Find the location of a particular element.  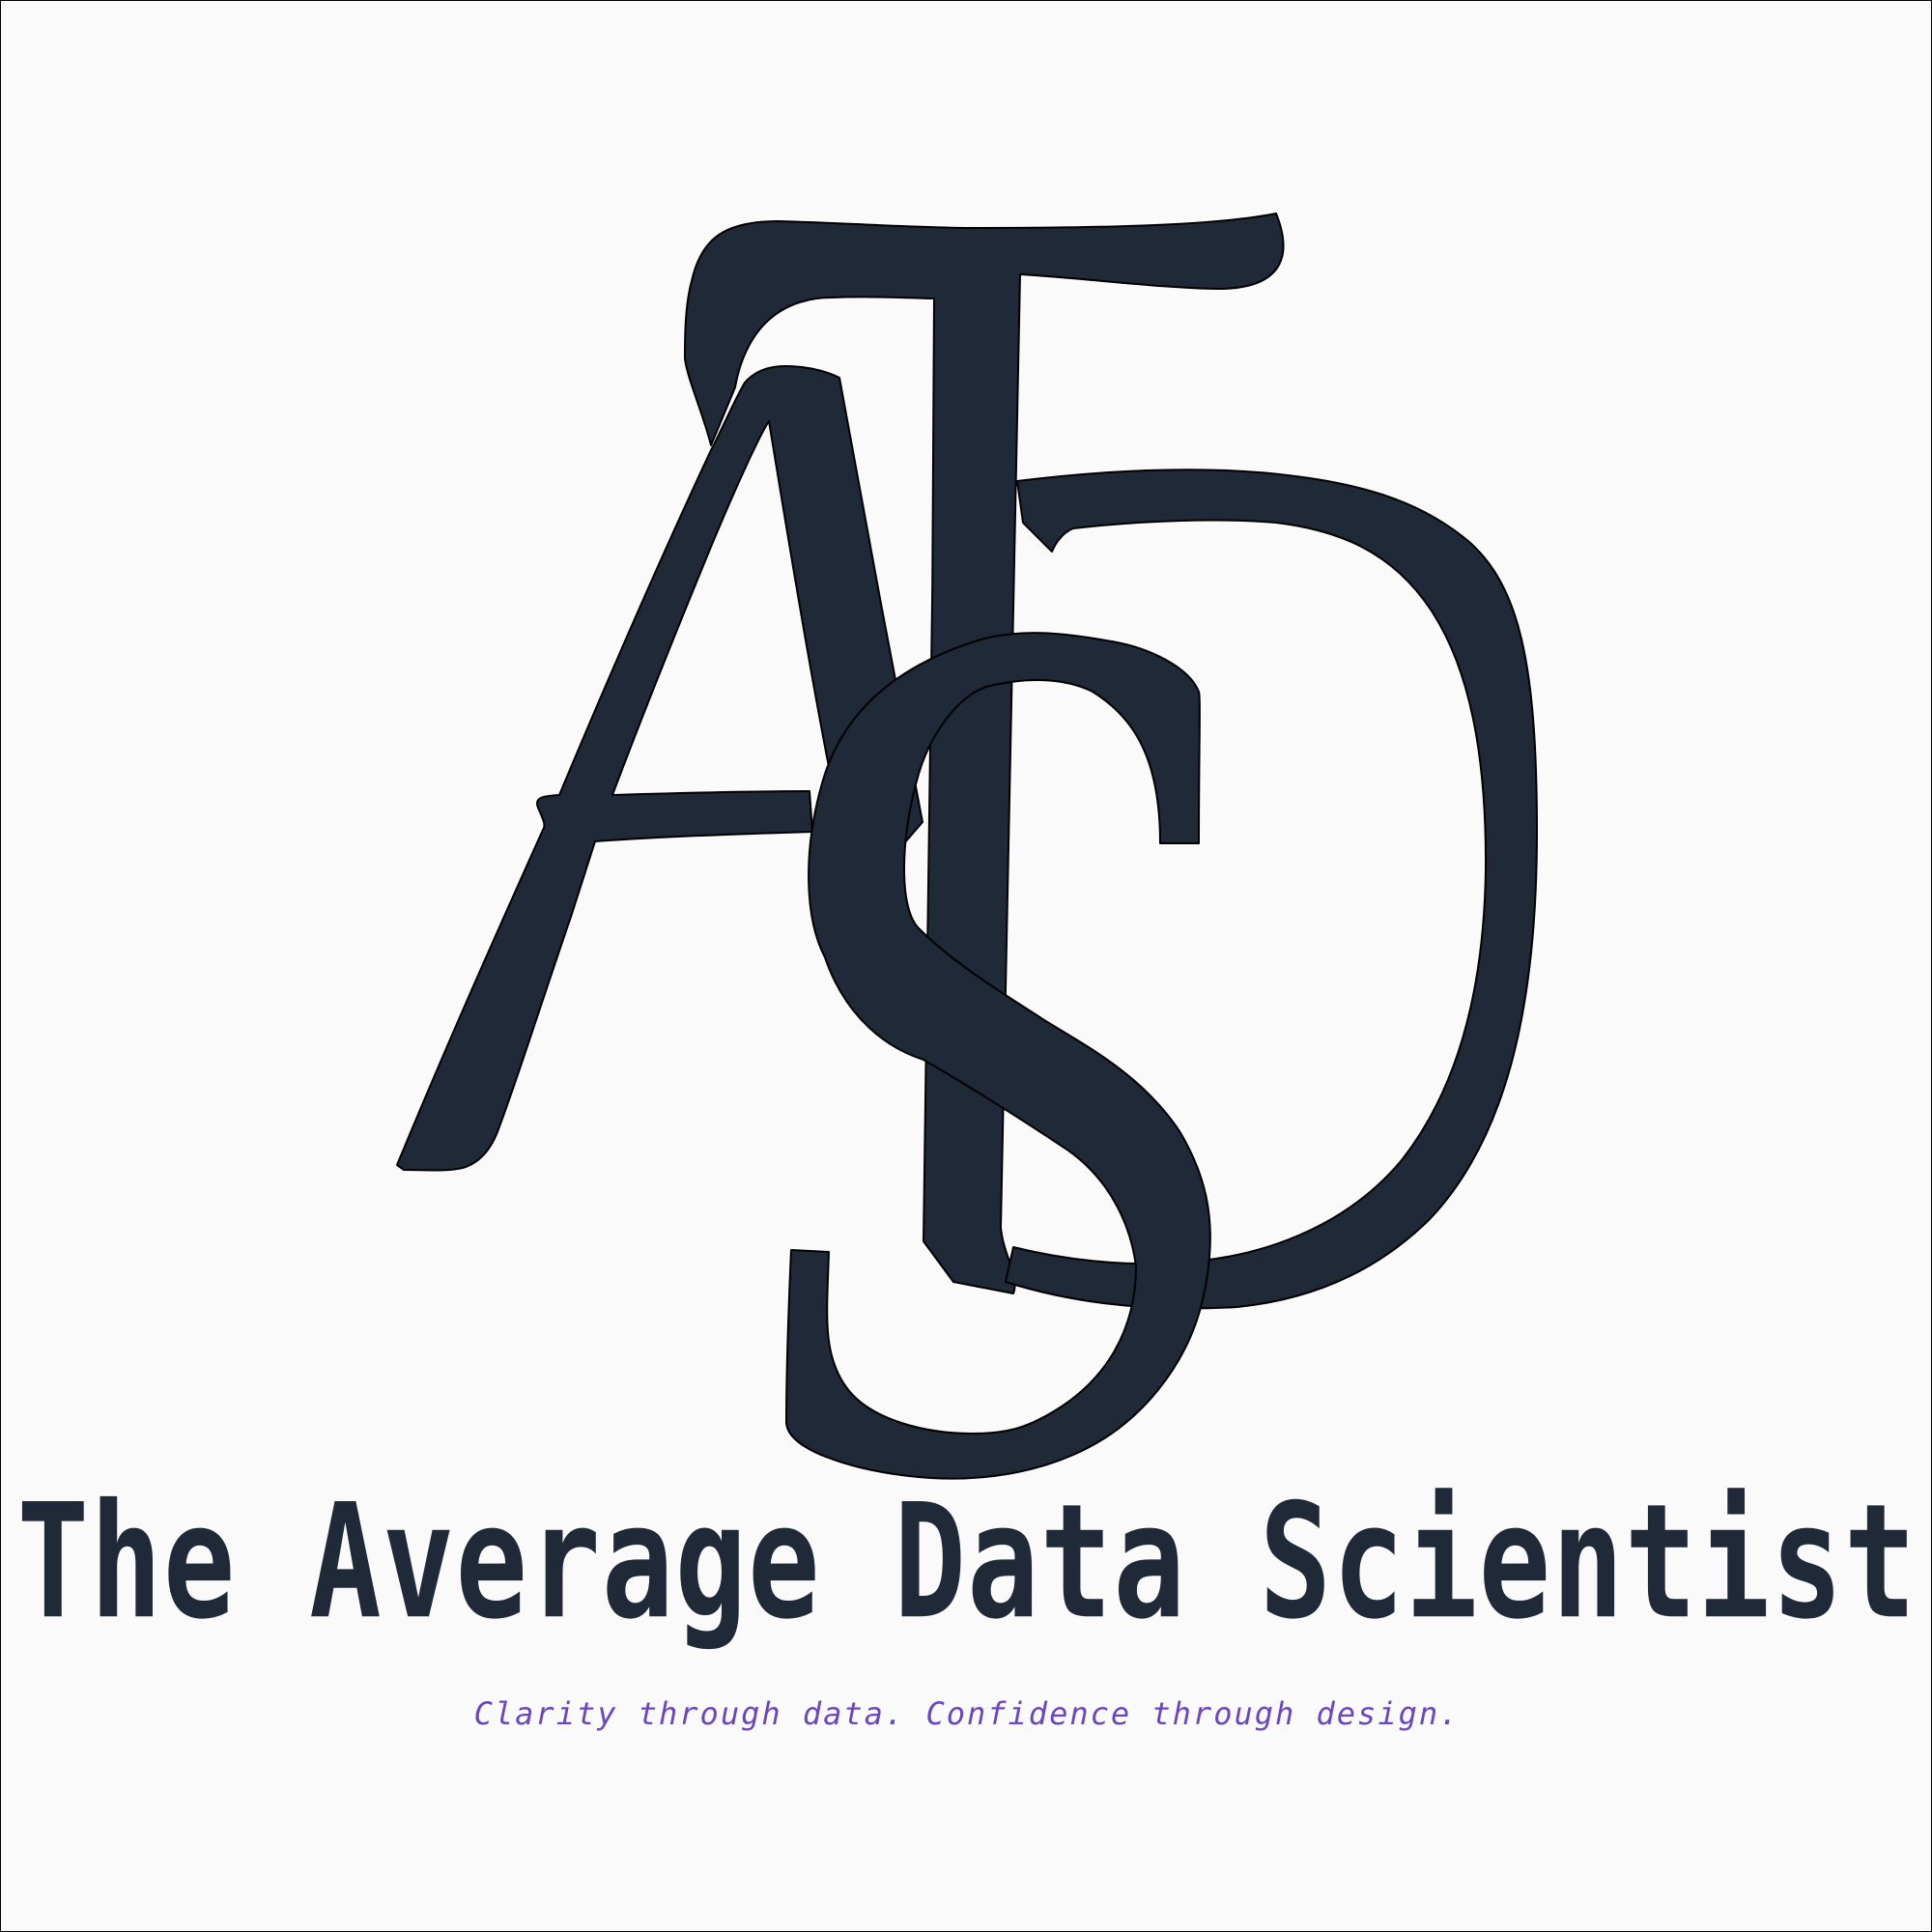

monogram-letter-d is located at coordinates (1271, 889).